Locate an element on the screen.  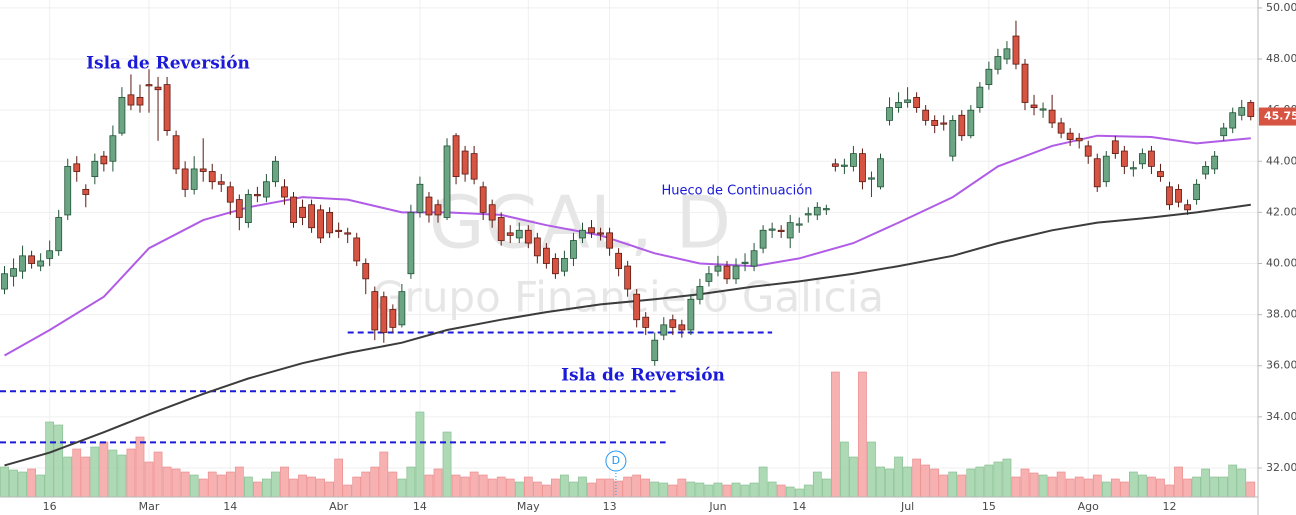
last-price-box is located at coordinates (1277, 116).